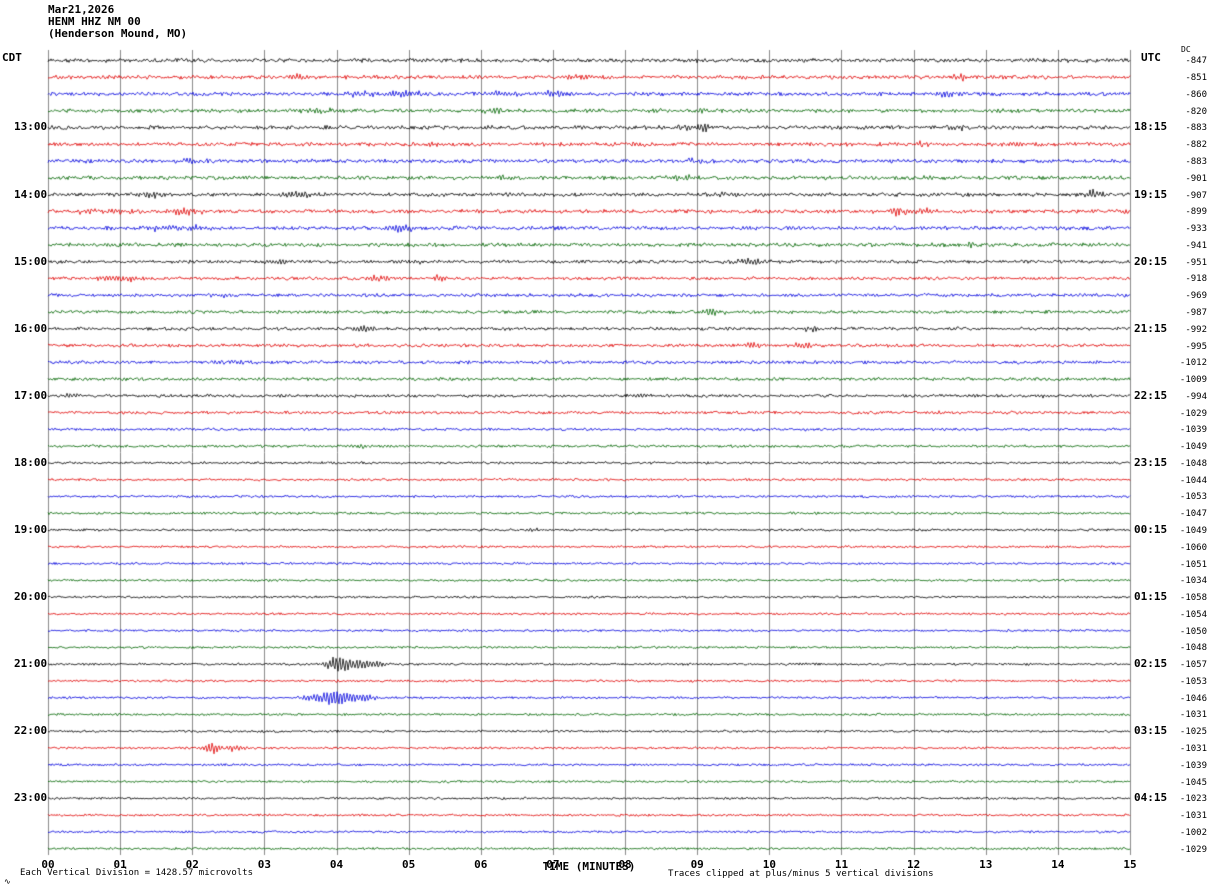 The width and height of the screenshot is (1210, 886). I want to click on x-tick-label: 02, so click(192, 864).